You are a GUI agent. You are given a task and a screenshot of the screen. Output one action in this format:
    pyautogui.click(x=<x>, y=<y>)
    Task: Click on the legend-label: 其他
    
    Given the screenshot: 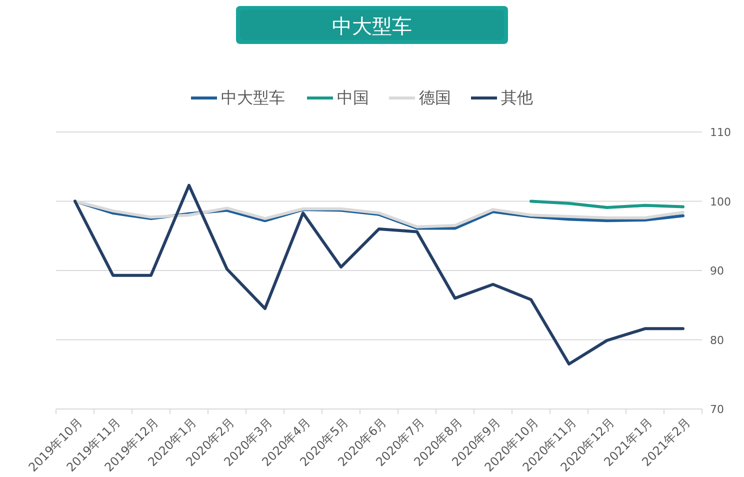 What is the action you would take?
    pyautogui.click(x=517, y=97)
    